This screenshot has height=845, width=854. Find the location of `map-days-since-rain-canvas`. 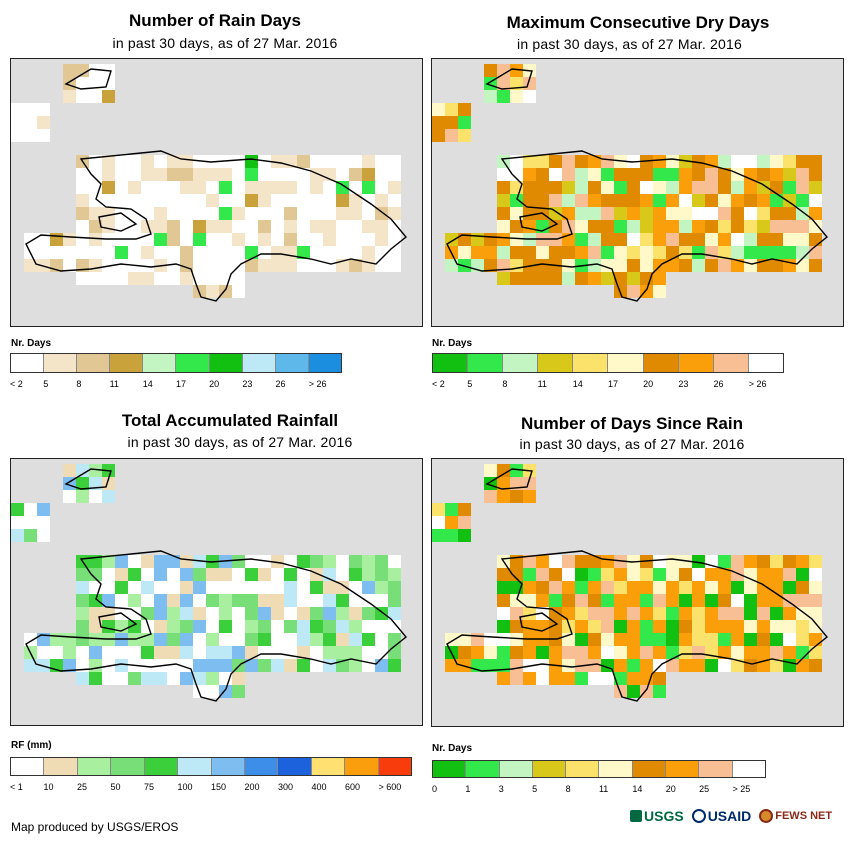

map-days-since-rain-canvas is located at coordinates (630, 583).